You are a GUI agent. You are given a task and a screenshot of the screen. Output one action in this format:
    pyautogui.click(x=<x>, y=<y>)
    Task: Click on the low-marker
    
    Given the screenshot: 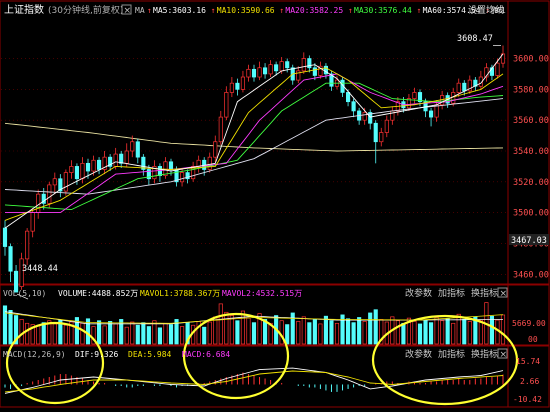 What is the action you would take?
    pyautogui.click(x=22, y=296)
    